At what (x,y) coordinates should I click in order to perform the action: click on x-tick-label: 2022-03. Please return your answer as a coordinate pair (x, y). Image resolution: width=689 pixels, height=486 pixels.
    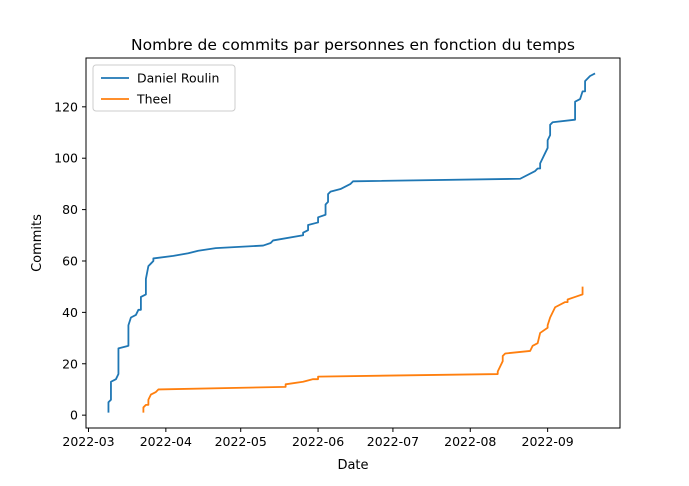
    Looking at the image, I should click on (88, 441).